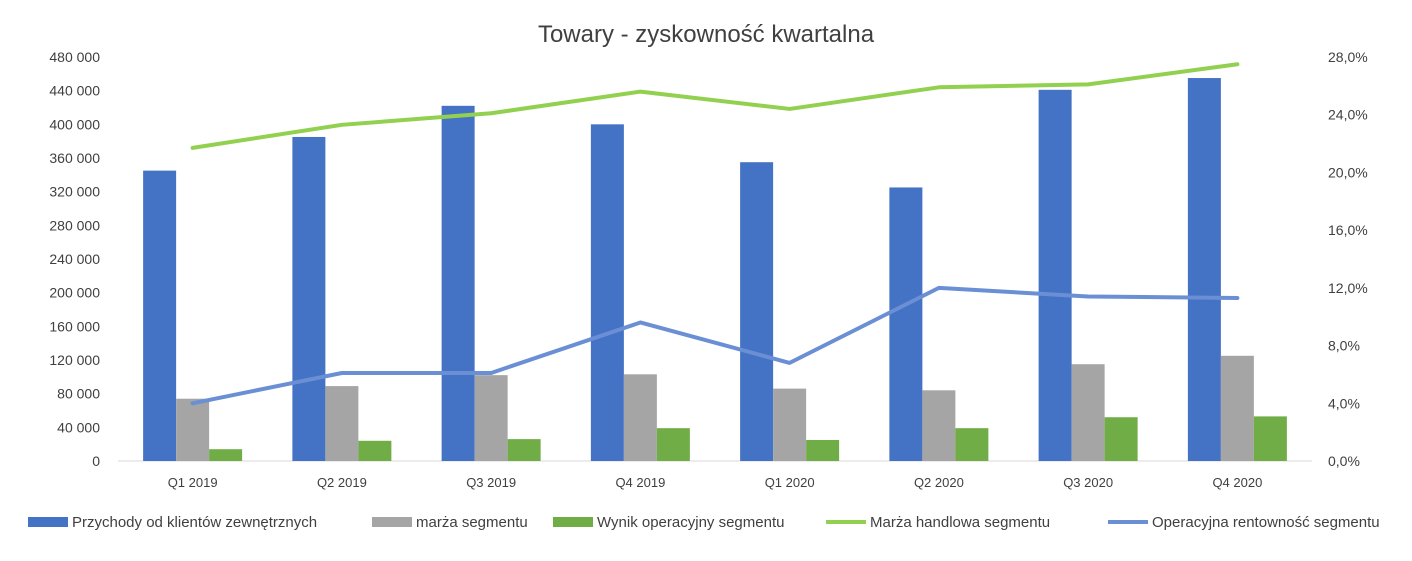  Describe the element at coordinates (1344, 346) in the screenshot. I see `y-right-tick-label: 8,0%` at that location.